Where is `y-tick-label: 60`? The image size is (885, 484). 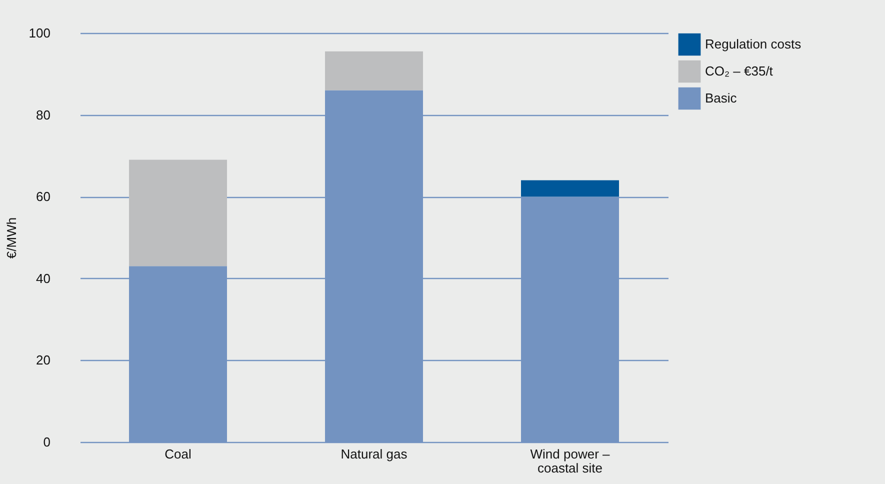 y-tick-label: 60 is located at coordinates (43, 196).